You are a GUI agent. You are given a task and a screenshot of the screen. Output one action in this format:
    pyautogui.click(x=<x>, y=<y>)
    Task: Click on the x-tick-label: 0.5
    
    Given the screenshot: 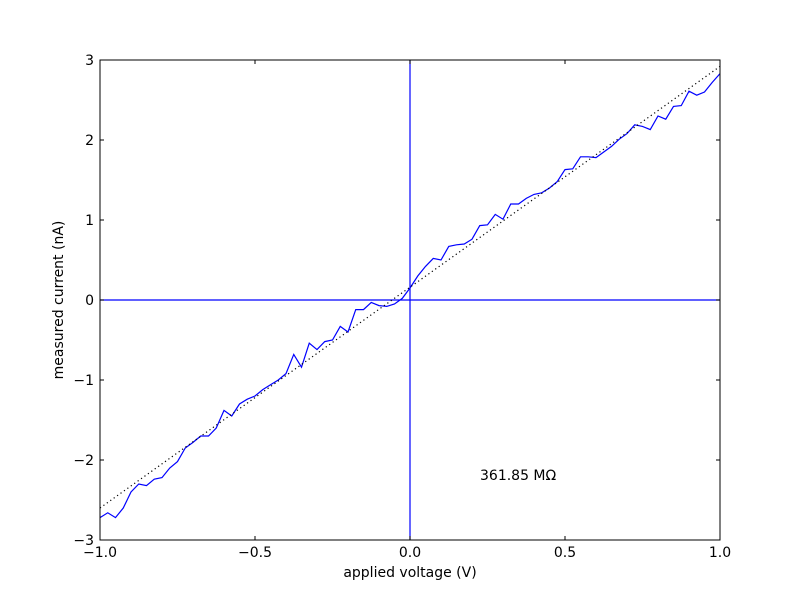 What is the action you would take?
    pyautogui.click(x=565, y=553)
    